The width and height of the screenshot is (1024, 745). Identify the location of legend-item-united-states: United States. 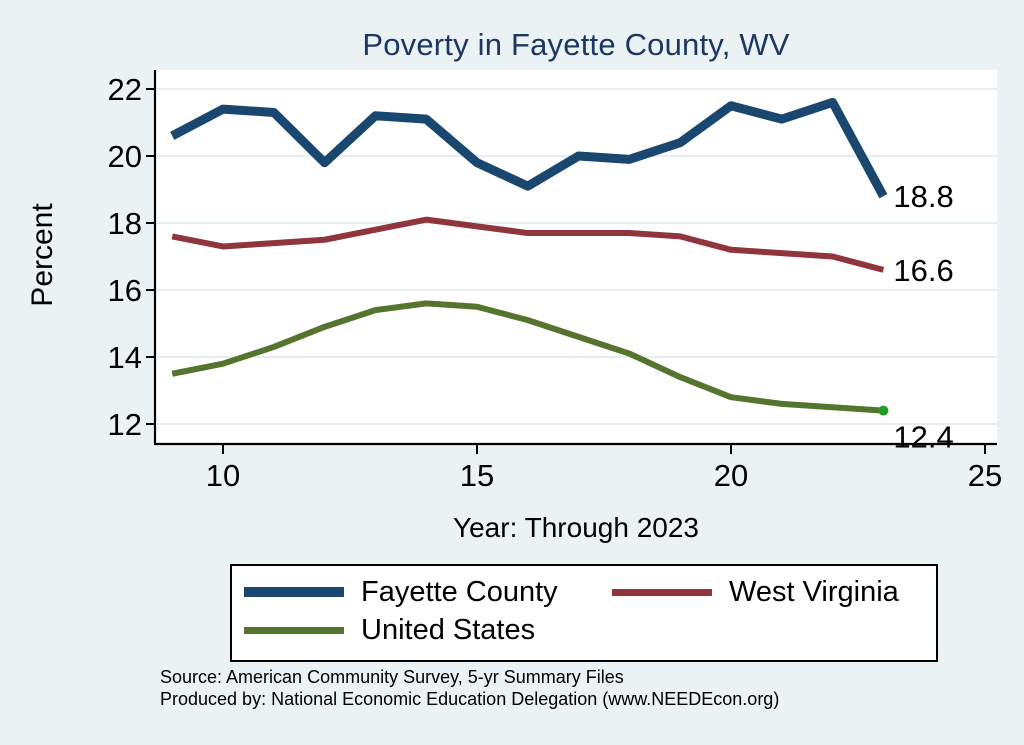
(428, 630).